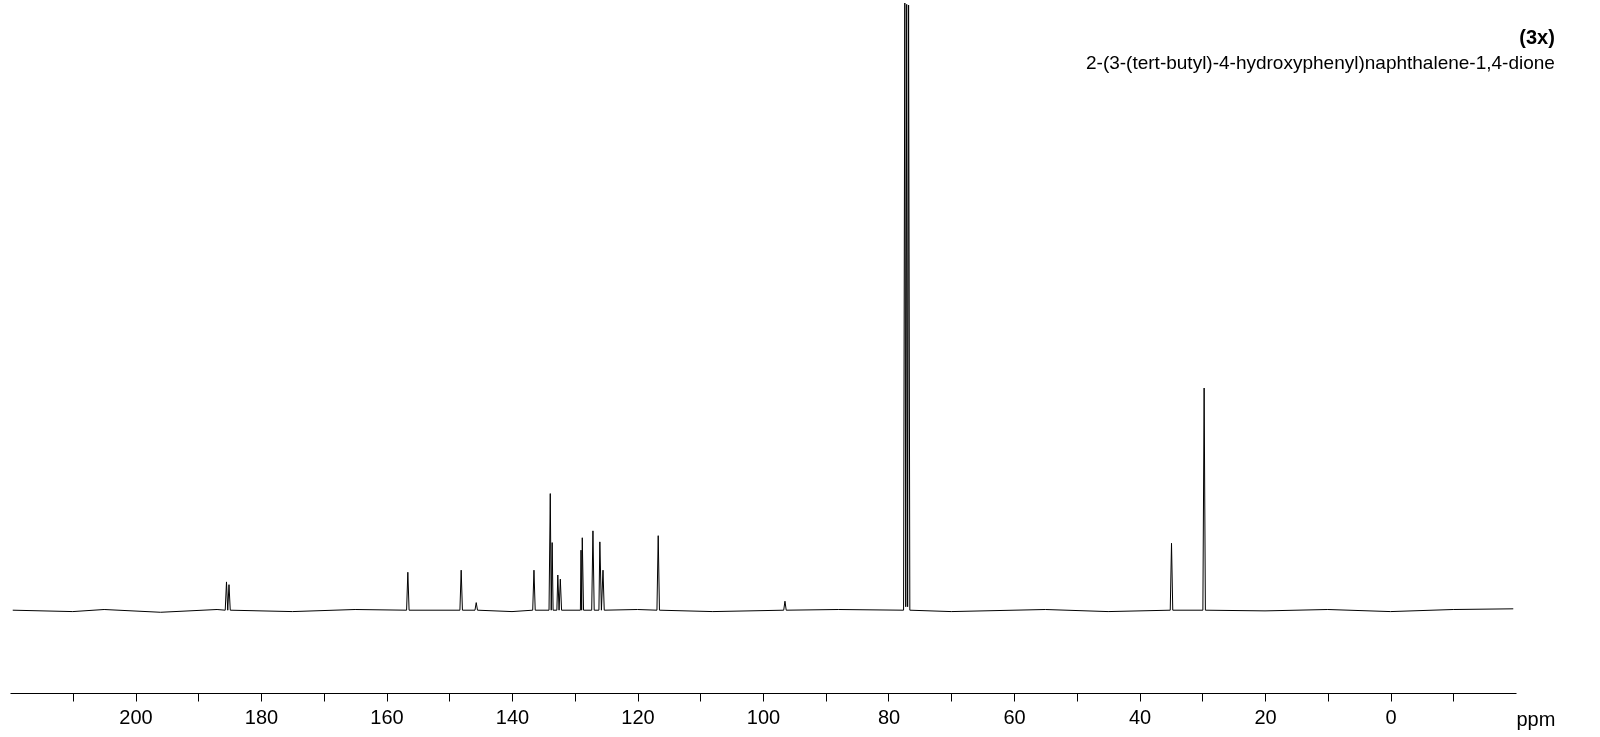 Image resolution: width=1600 pixels, height=737 pixels. I want to click on x-tick-label: 0, so click(1391, 716).